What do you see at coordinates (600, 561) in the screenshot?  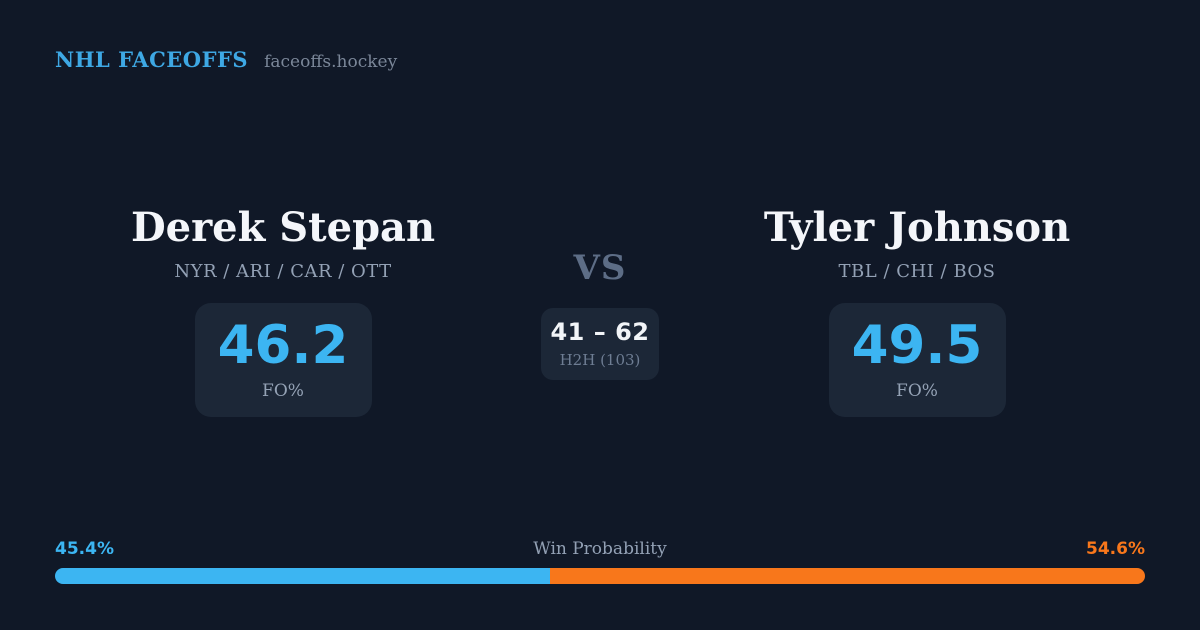 I see `win-probability-section: 45.4% Win Probability 54.6%` at bounding box center [600, 561].